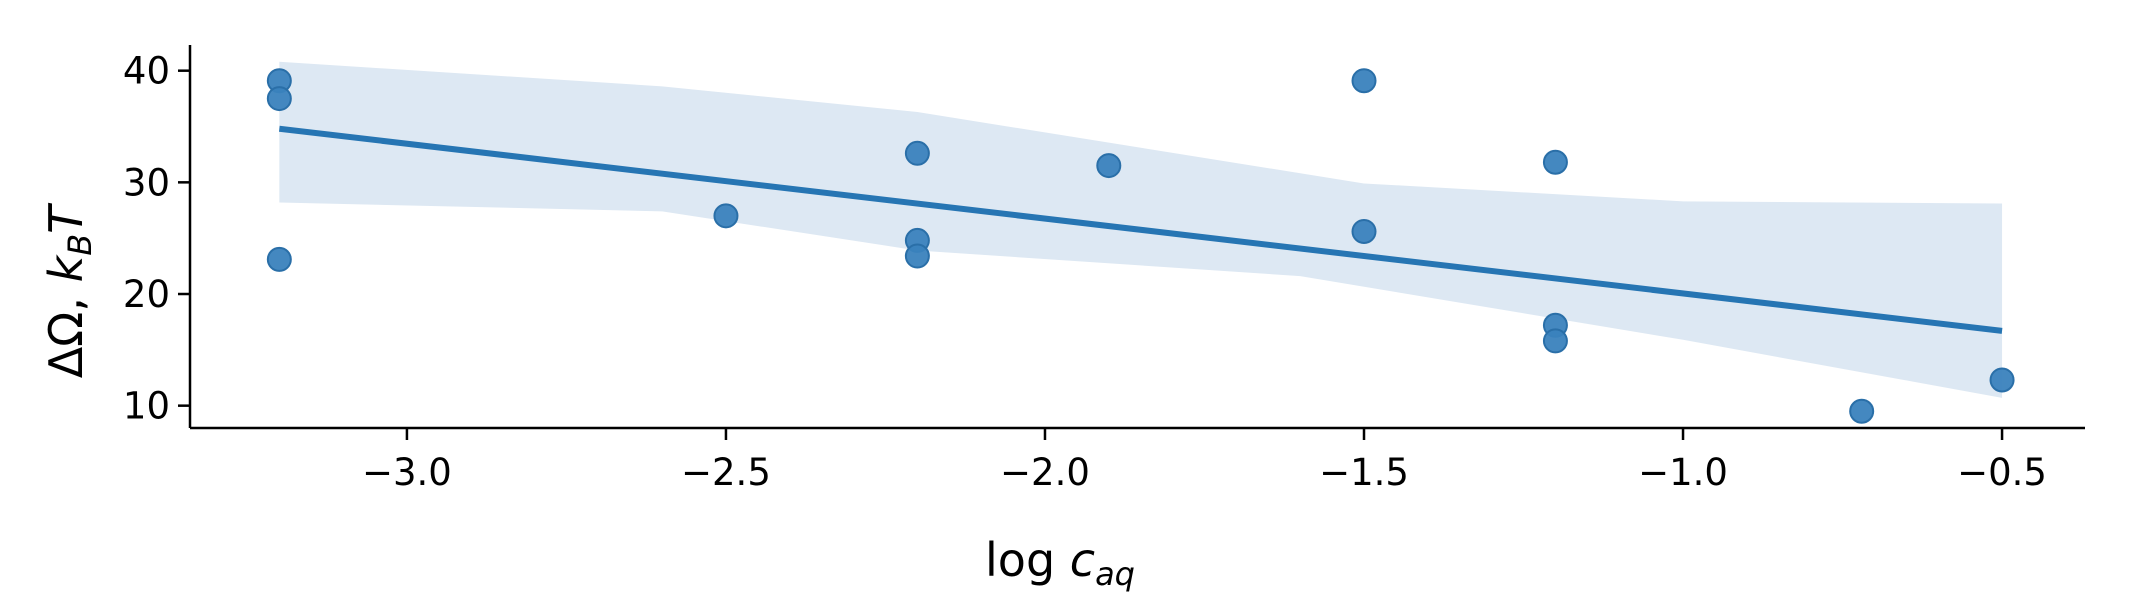  I want to click on y-tick-label: 40, so click(146, 71).